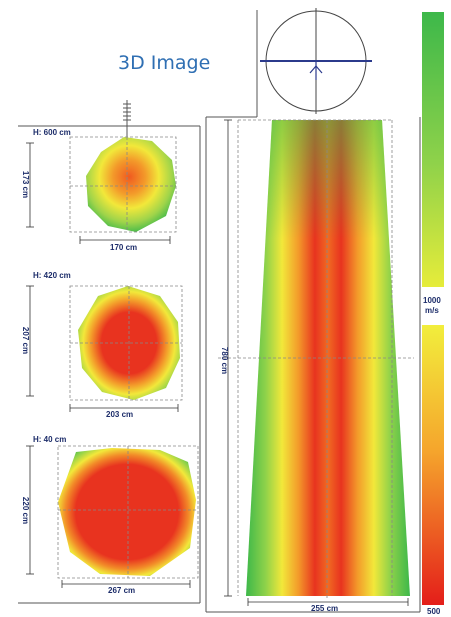 The width and height of the screenshot is (451, 617). What do you see at coordinates (122, 590) in the screenshot?
I see `section-3-horizontal-dim: 267 cm` at bounding box center [122, 590].